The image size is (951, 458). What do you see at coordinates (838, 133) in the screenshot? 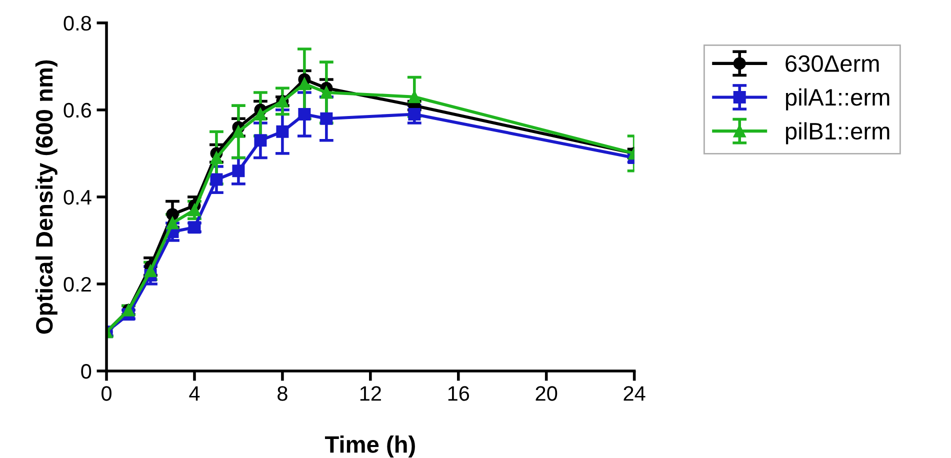
I see `legend-label: pilB1::erm` at bounding box center [838, 133].